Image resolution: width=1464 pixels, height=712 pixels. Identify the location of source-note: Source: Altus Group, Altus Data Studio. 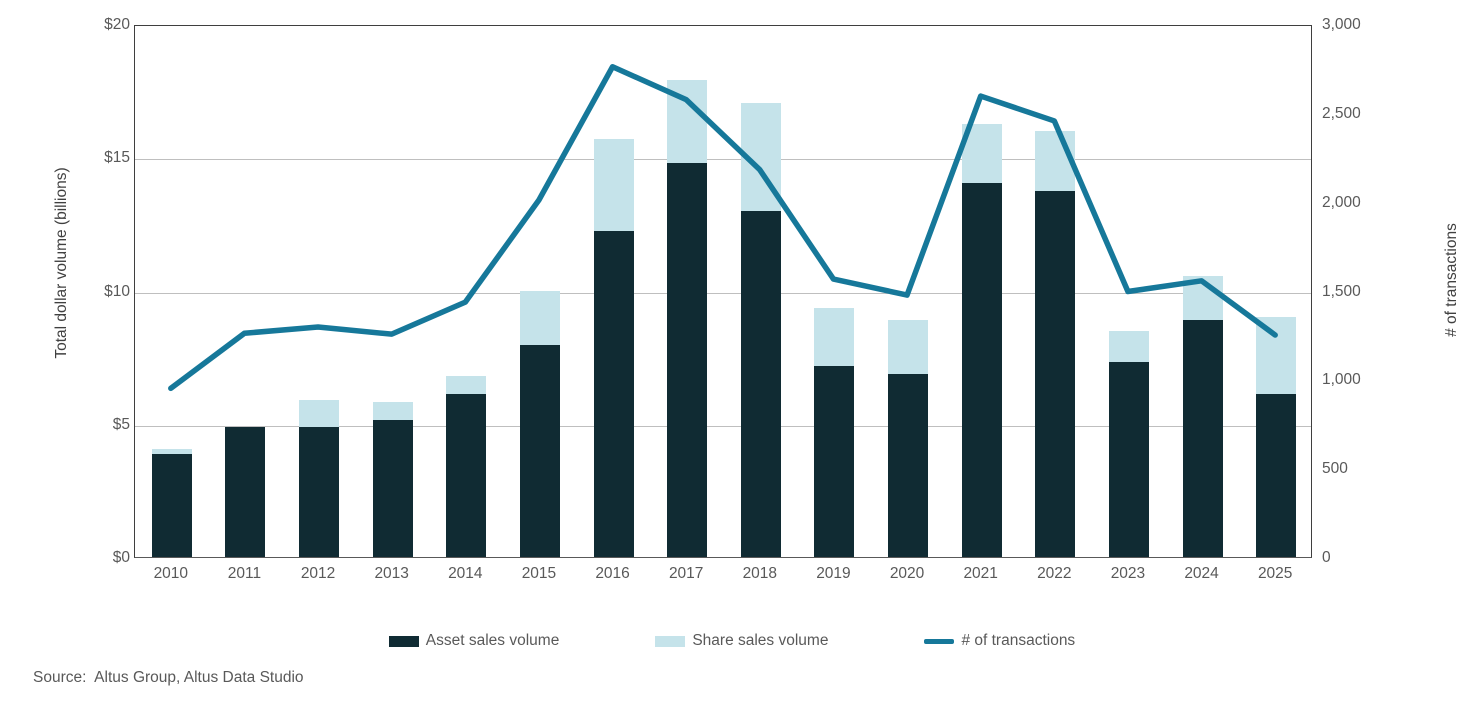
(168, 677).